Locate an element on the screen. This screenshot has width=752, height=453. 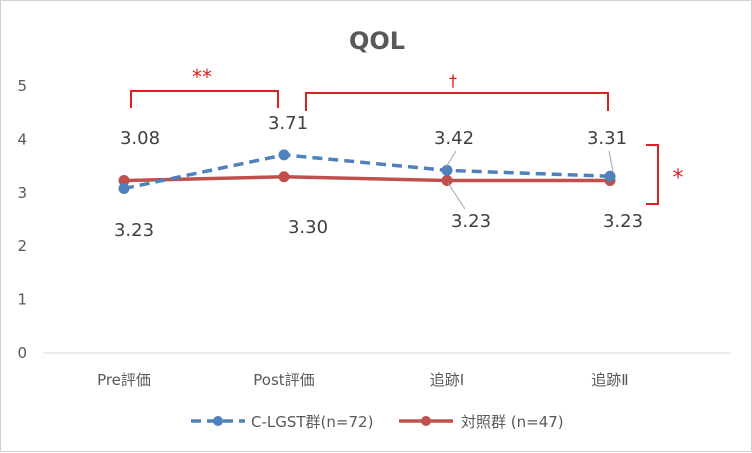
y-tick-label: 3 is located at coordinates (22, 193).